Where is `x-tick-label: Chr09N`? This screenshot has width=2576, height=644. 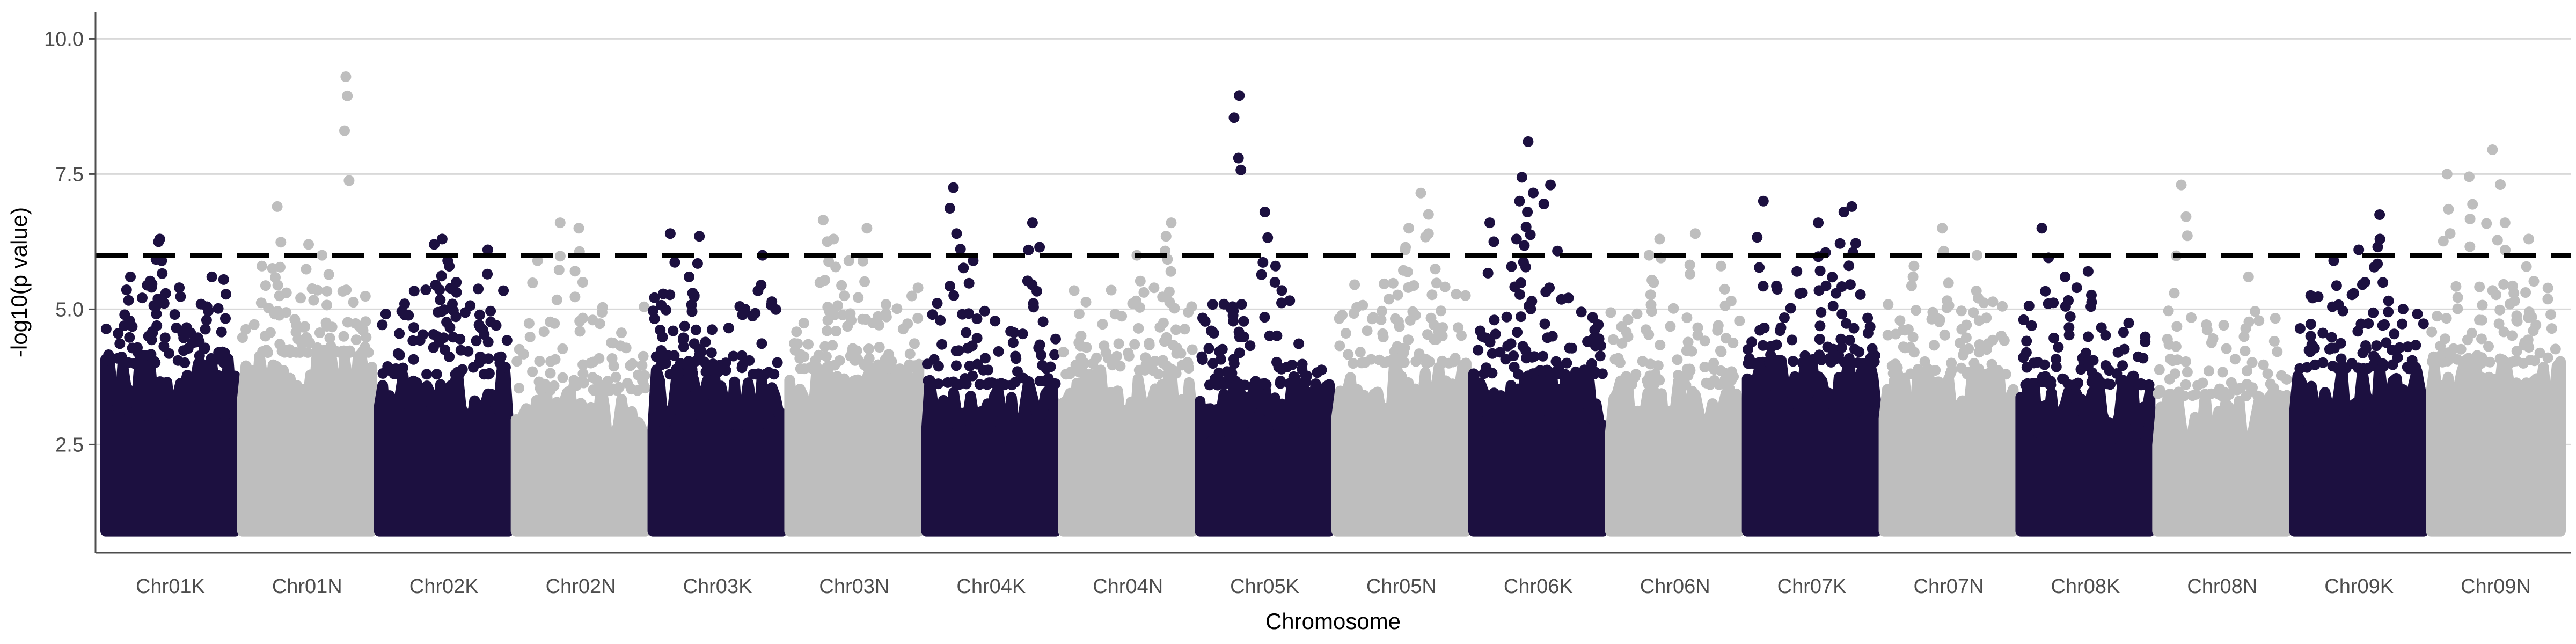 x-tick-label: Chr09N is located at coordinates (2496, 586).